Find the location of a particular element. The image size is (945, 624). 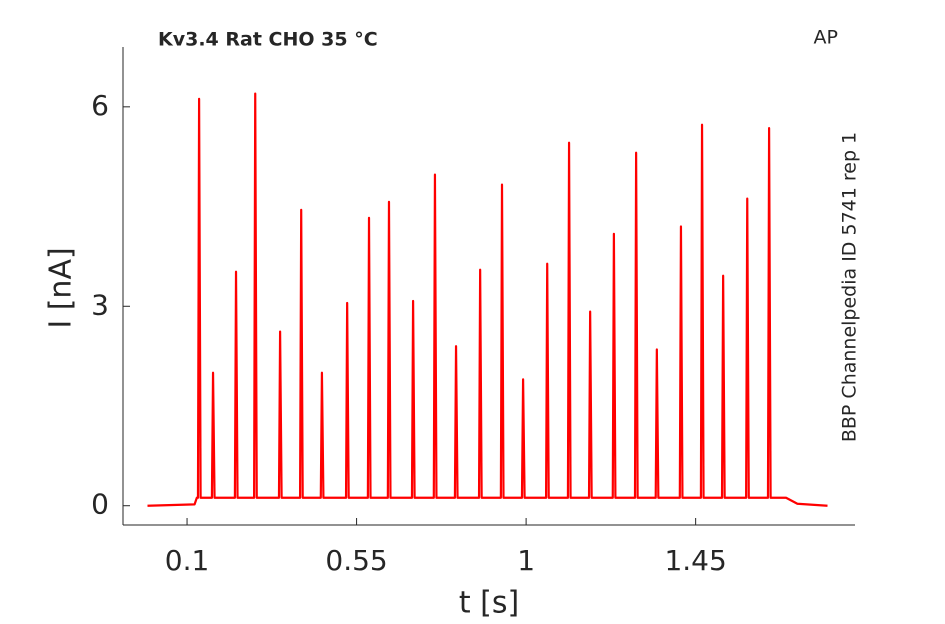

chart-title: Kv3.4 Rat CHO 35 °C is located at coordinates (268, 40).